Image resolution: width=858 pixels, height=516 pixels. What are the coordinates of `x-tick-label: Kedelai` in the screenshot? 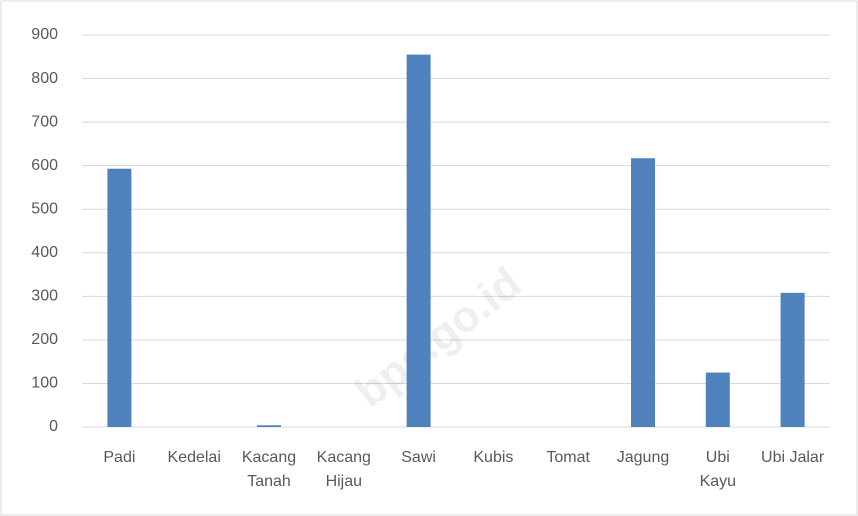 It's located at (194, 457).